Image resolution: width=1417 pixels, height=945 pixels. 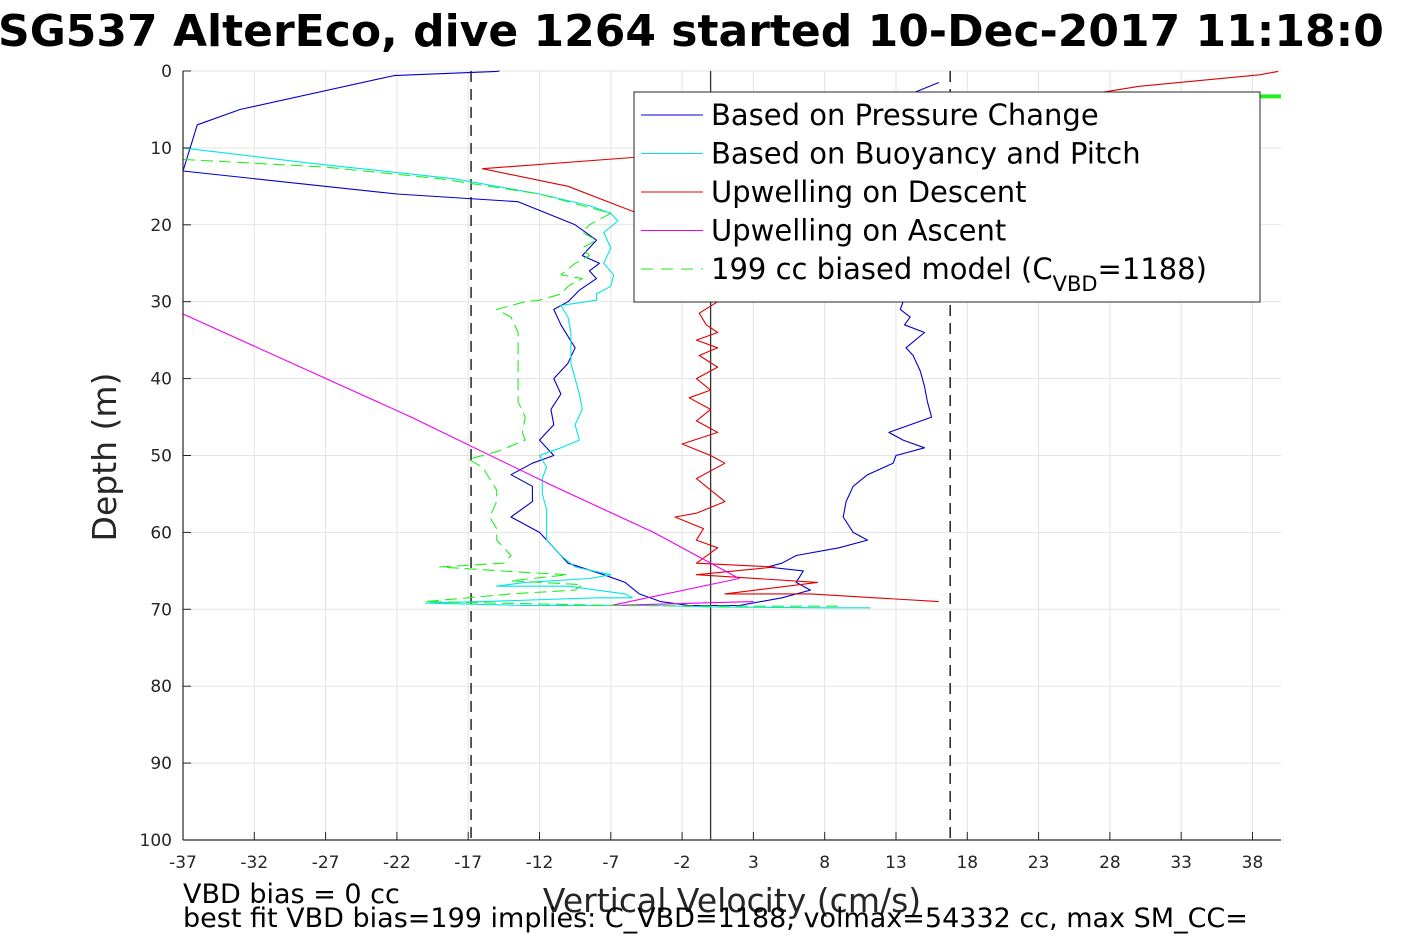 What do you see at coordinates (161, 610) in the screenshot?
I see `y-tick-label: 70` at bounding box center [161, 610].